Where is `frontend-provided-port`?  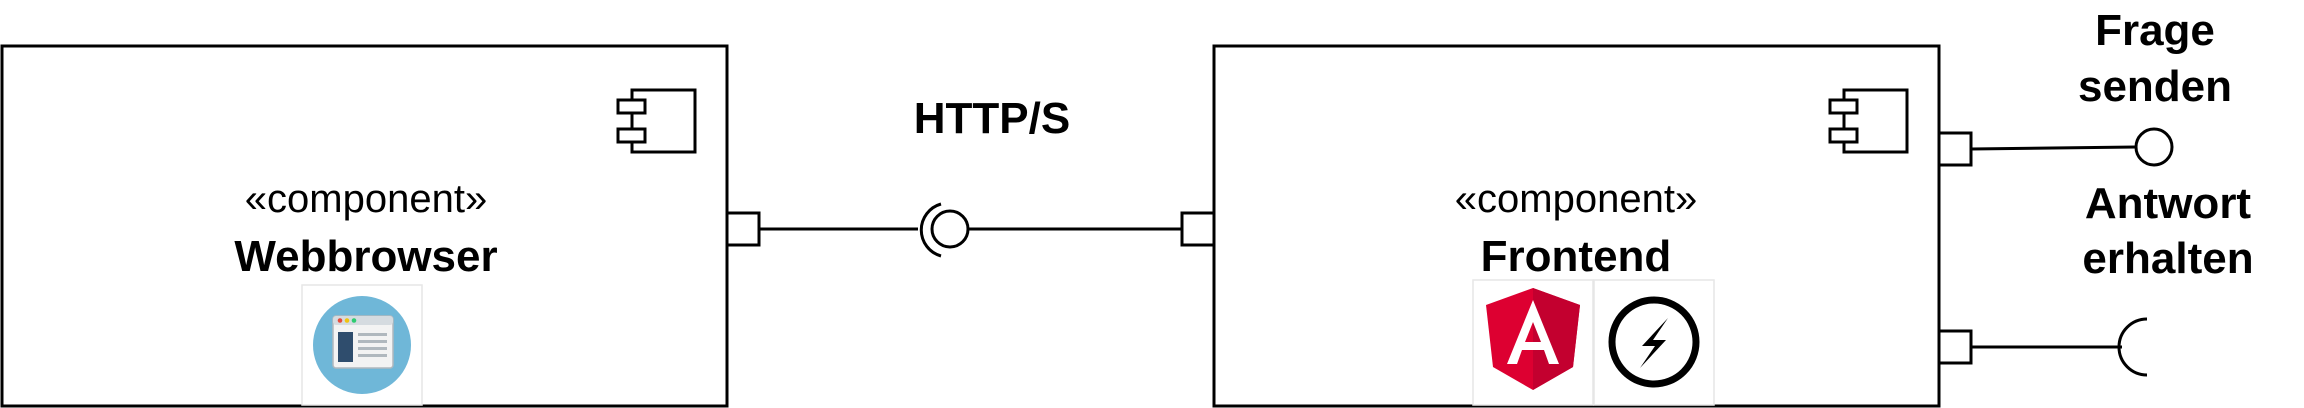 frontend-provided-port is located at coordinates (1955, 149).